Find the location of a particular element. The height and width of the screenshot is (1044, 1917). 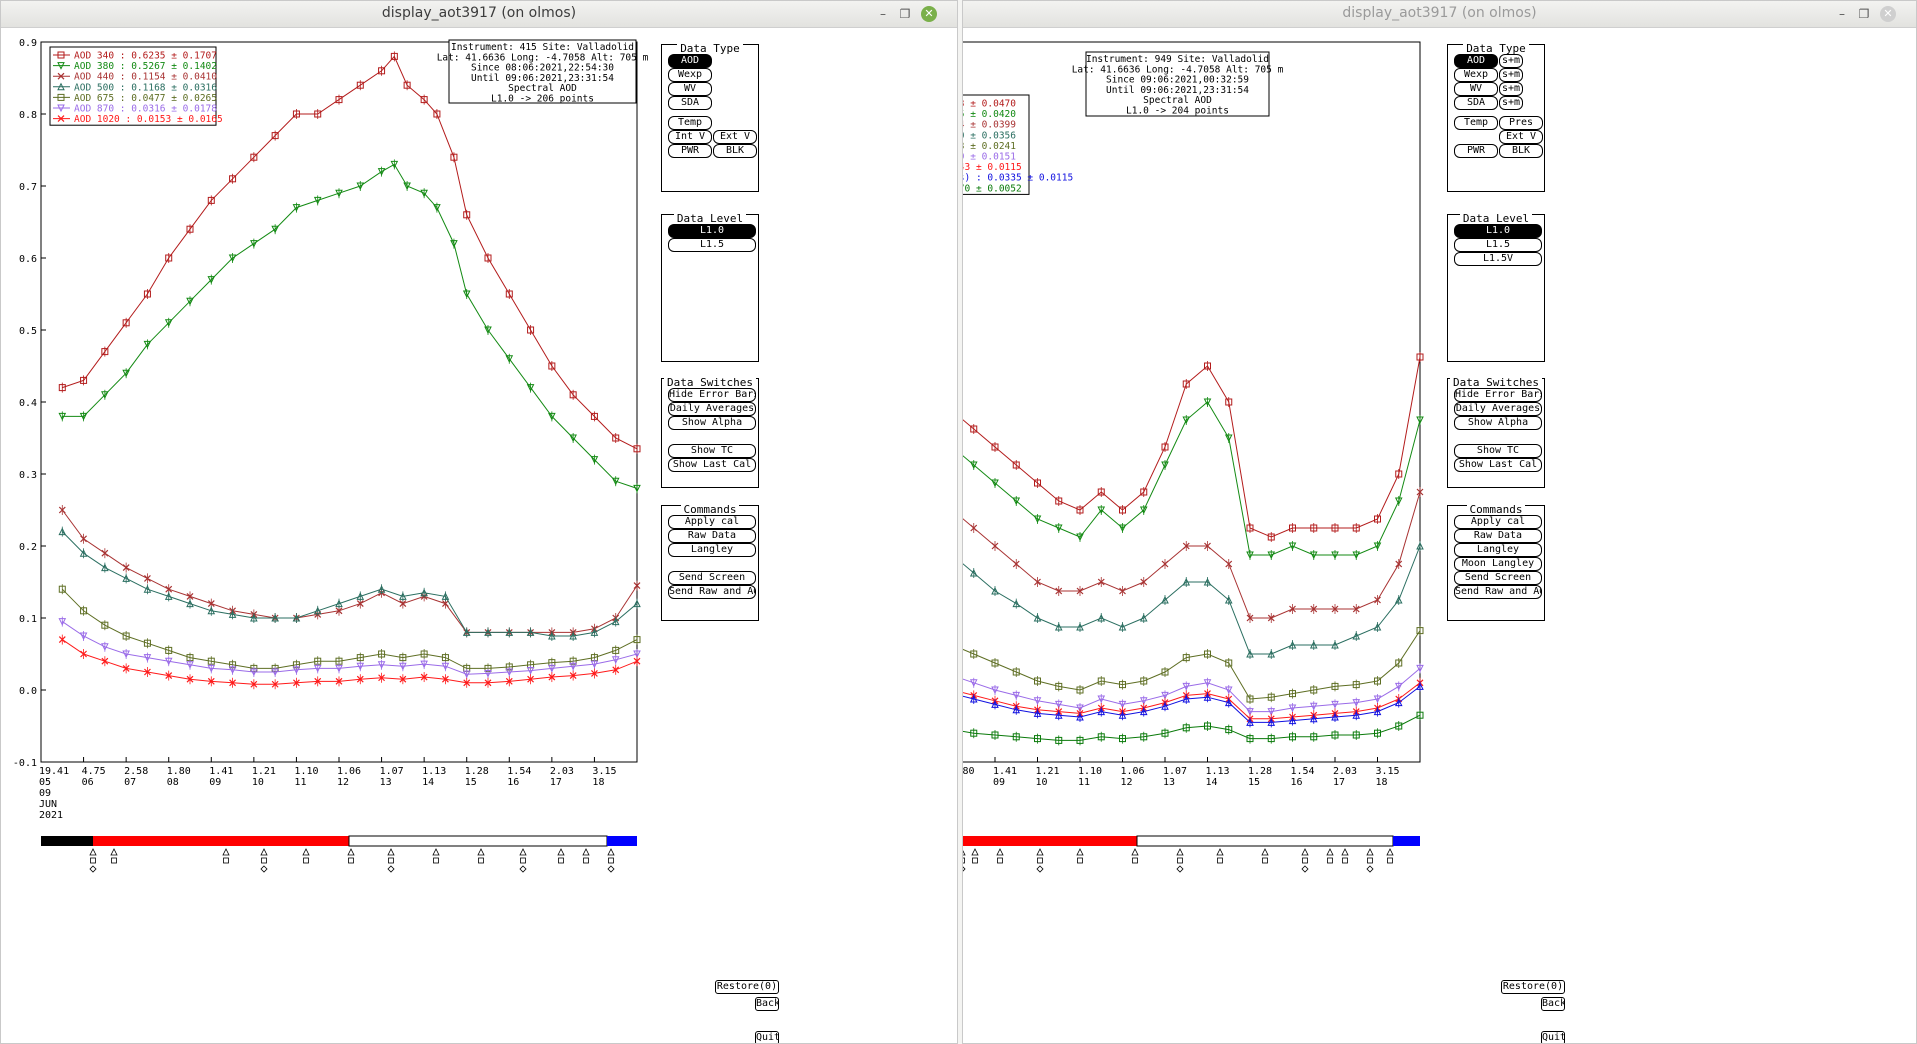

y-tick-label: 0.1 is located at coordinates (28, 619).